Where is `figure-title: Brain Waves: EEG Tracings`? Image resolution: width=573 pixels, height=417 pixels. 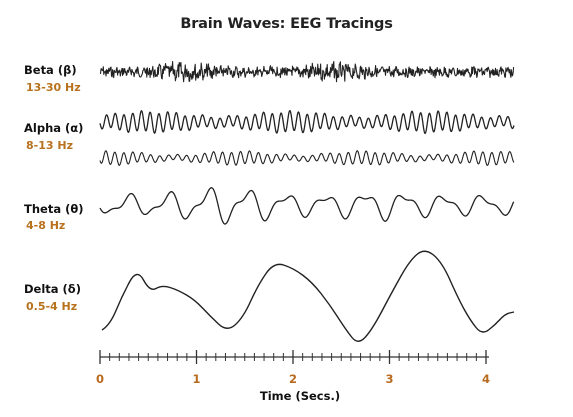 figure-title: Brain Waves: EEG Tracings is located at coordinates (286, 24).